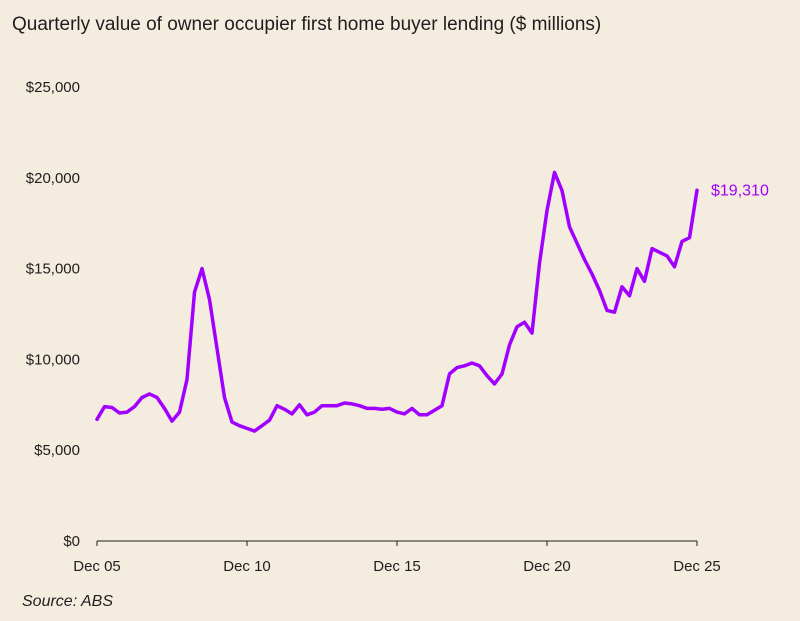 The width and height of the screenshot is (800, 621). Describe the element at coordinates (53, 269) in the screenshot. I see `y-tick-label: $15,000` at that location.